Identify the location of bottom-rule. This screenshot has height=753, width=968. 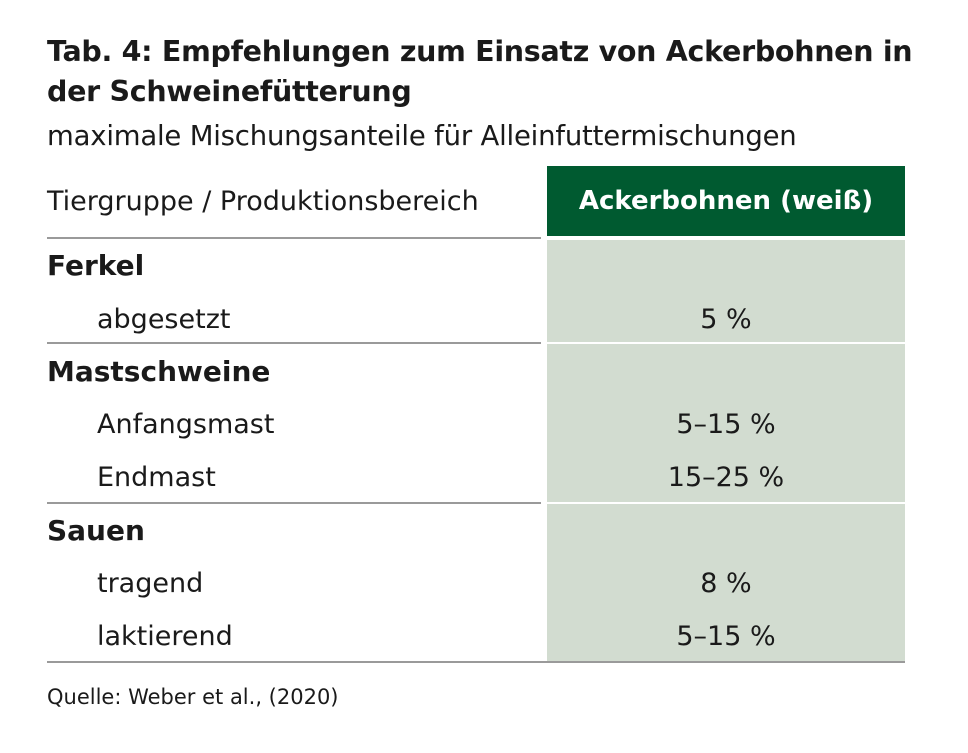
(476, 662).